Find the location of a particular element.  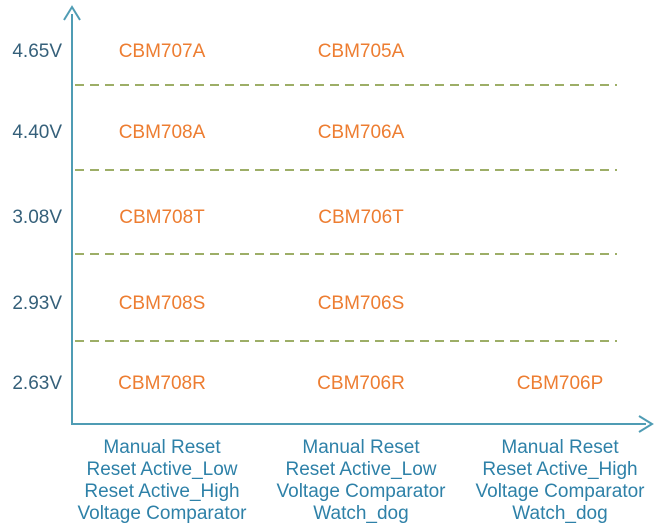

y-axis-tick-label: 2.63V is located at coordinates (37, 383).